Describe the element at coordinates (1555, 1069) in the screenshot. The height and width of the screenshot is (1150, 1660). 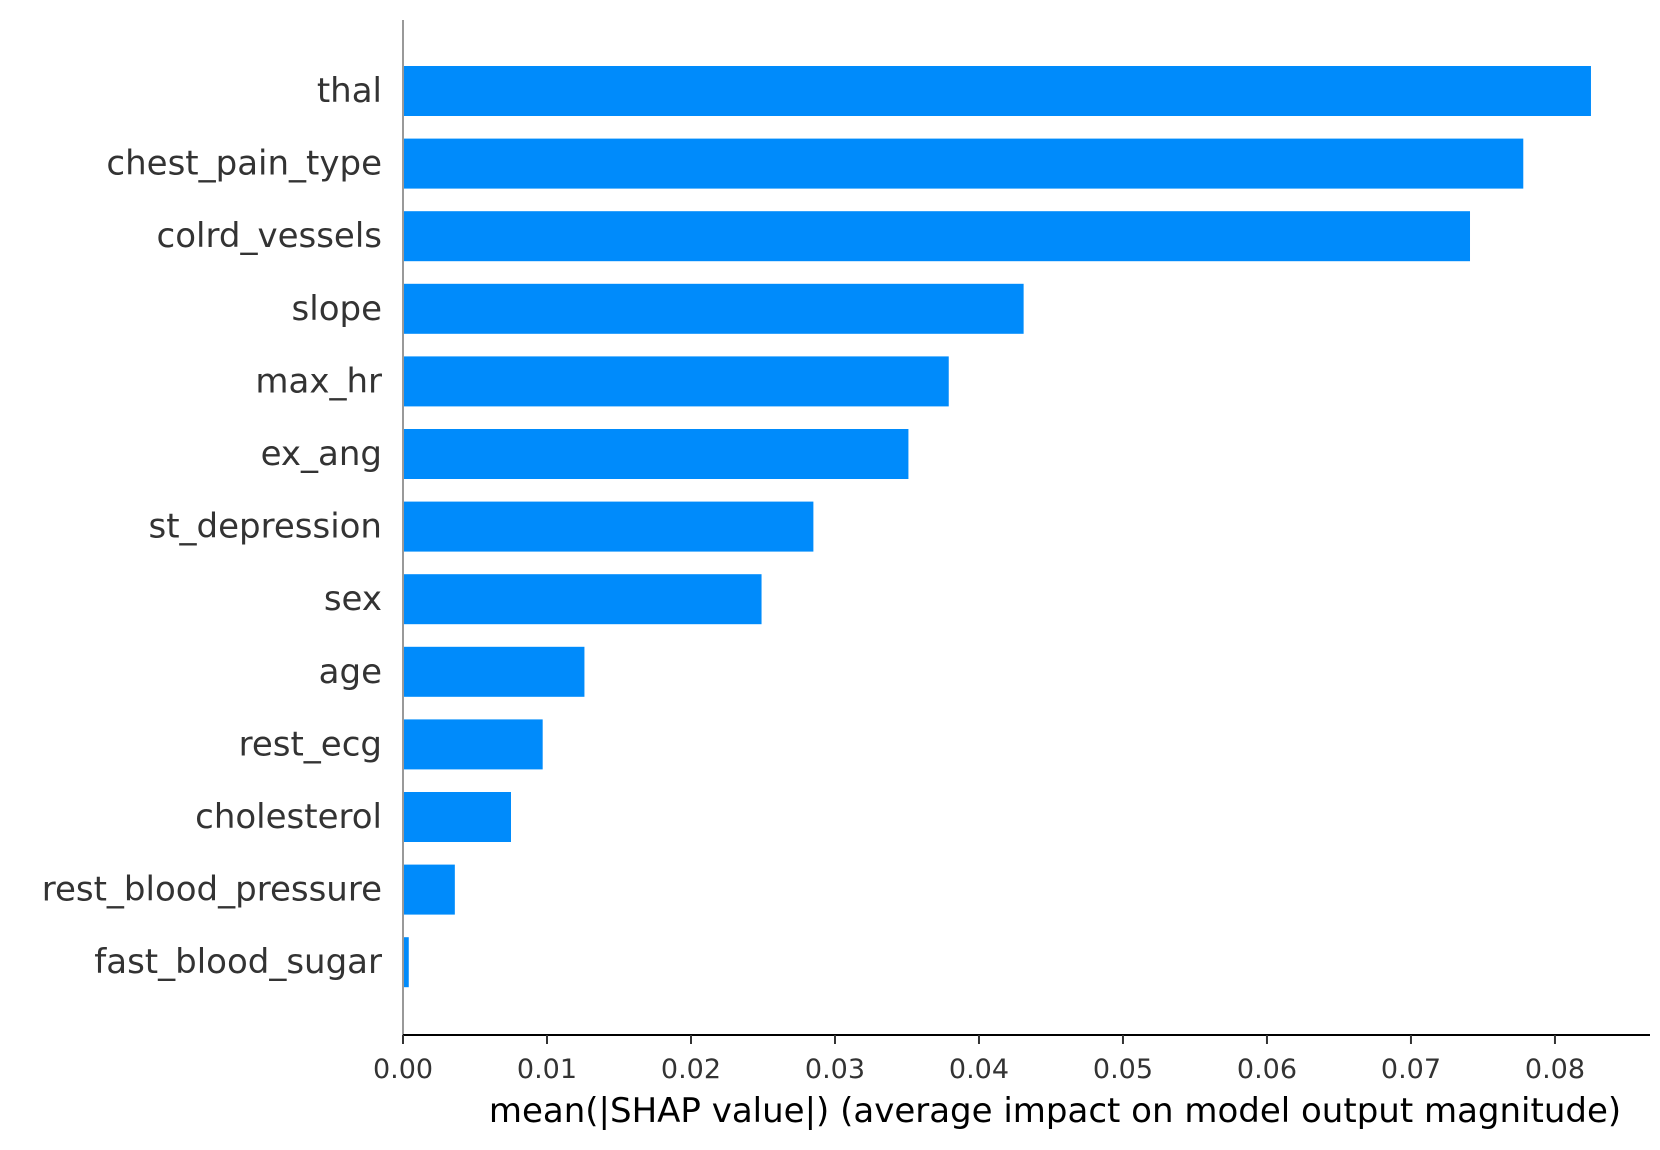
I see `x-tick-label: 0.08` at that location.